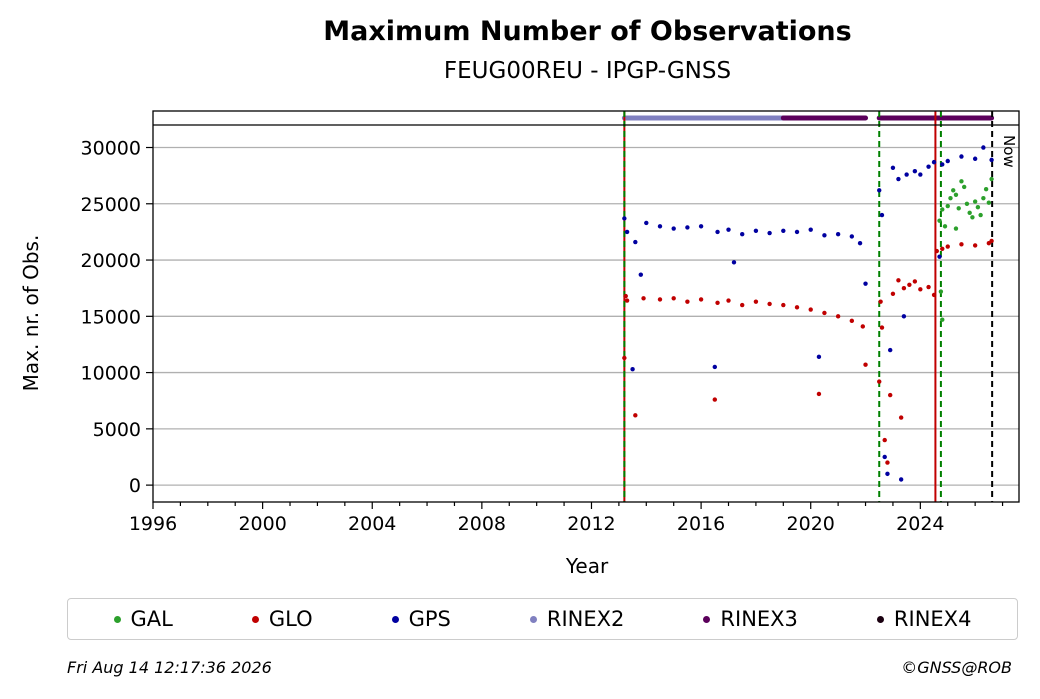 This screenshot has height=699, width=1040. Describe the element at coordinates (587, 71) in the screenshot. I see `chart-subtitle: FEUG00REU - IPGP-GNSS` at that location.